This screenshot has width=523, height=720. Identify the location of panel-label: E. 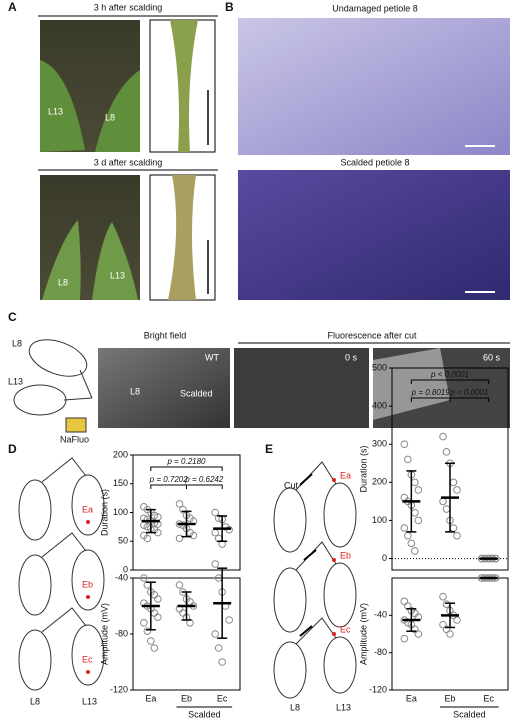
(269, 449).